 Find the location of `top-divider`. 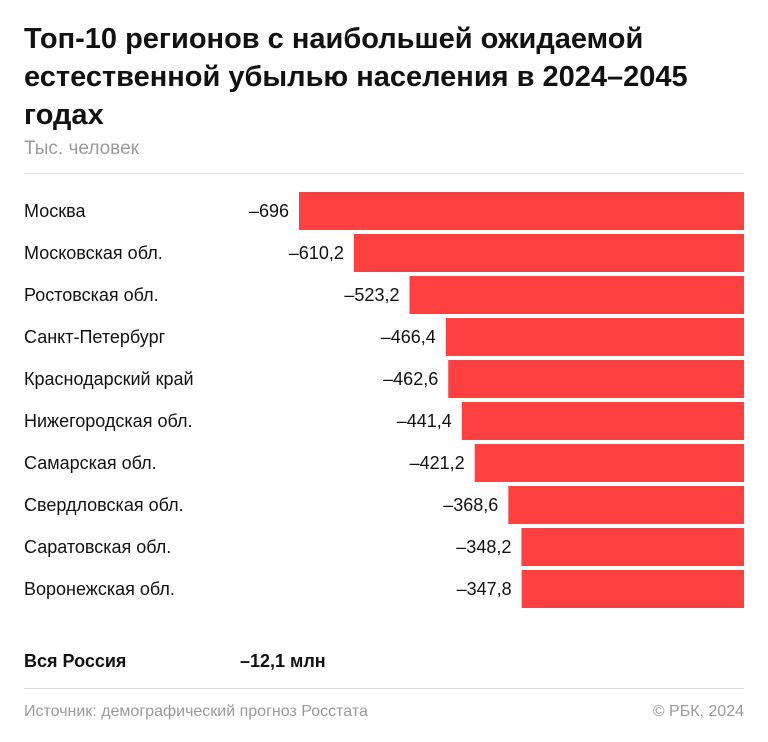

top-divider is located at coordinates (384, 173).